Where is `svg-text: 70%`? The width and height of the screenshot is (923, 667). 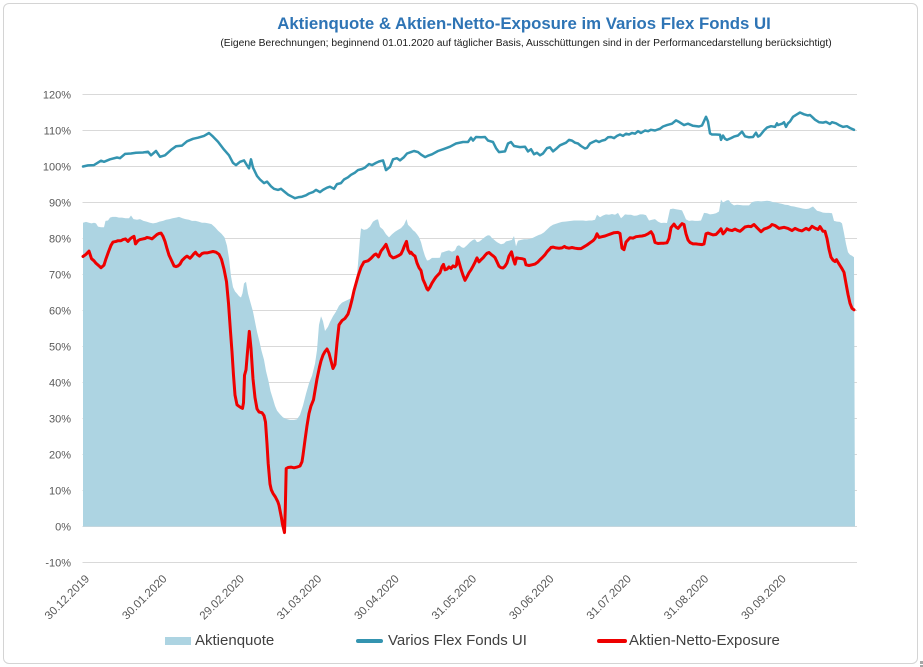
svg-text: 70% is located at coordinates (60, 276).